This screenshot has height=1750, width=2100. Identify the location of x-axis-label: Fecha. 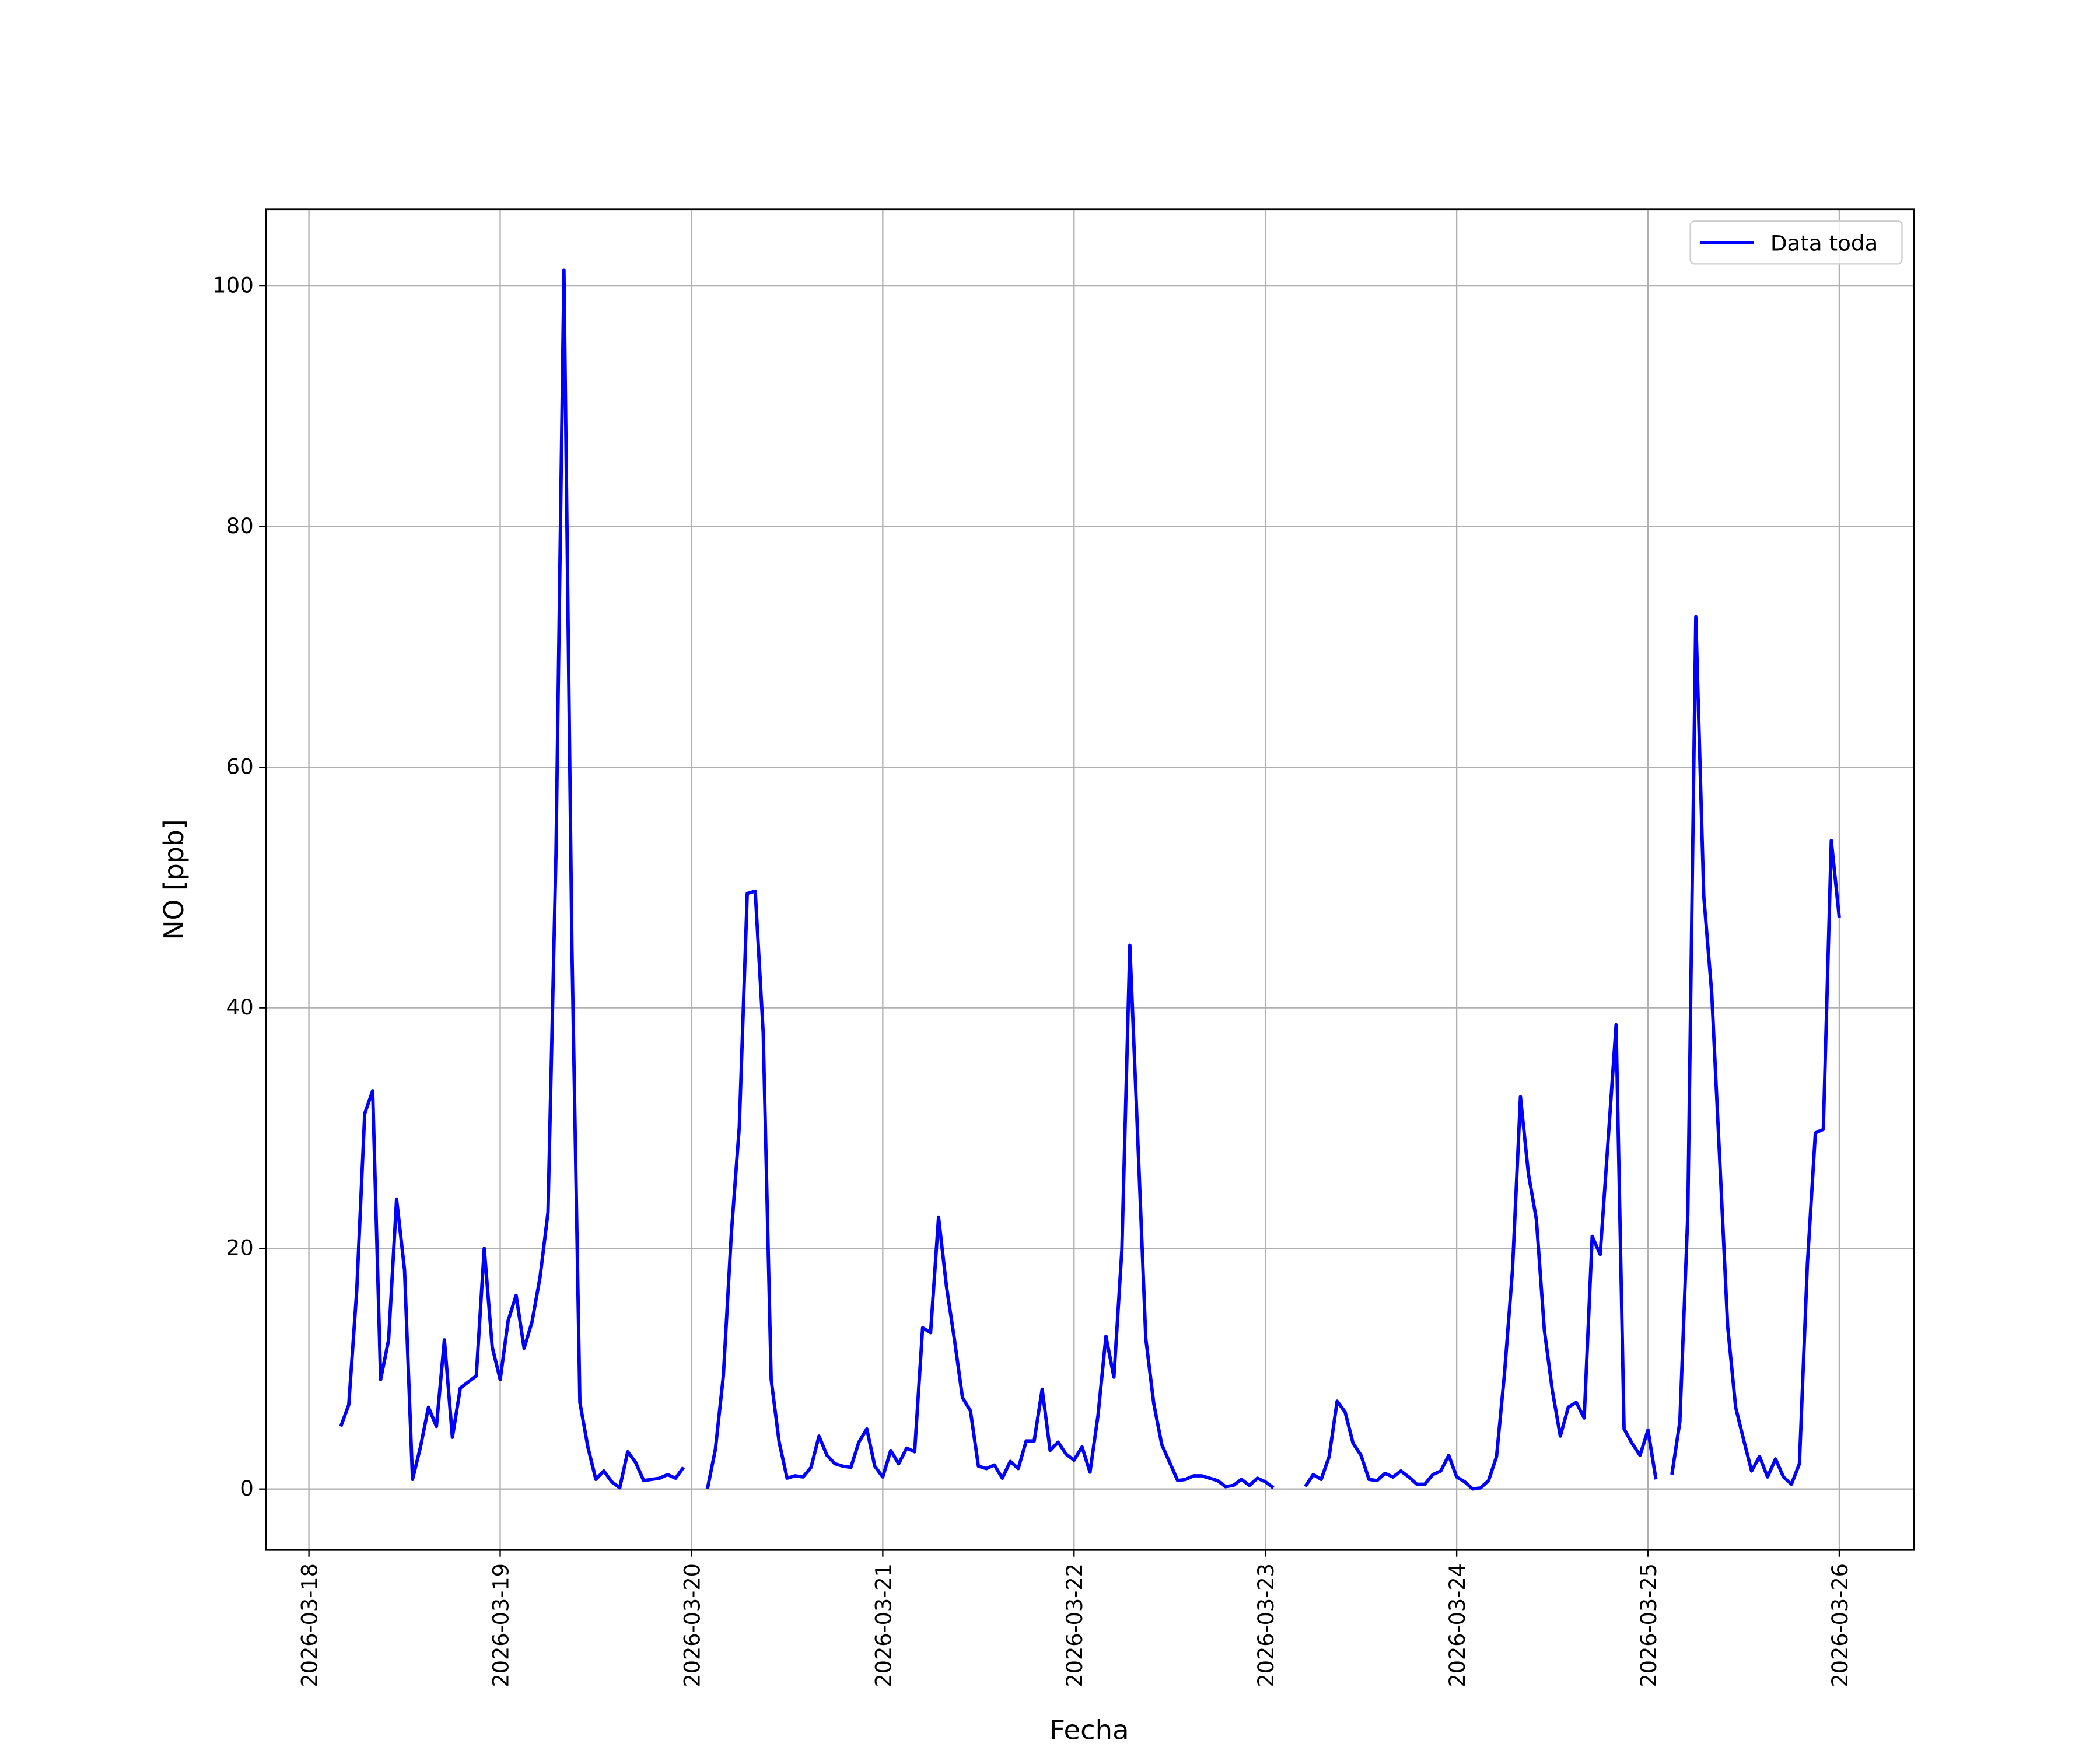
(1089, 1730).